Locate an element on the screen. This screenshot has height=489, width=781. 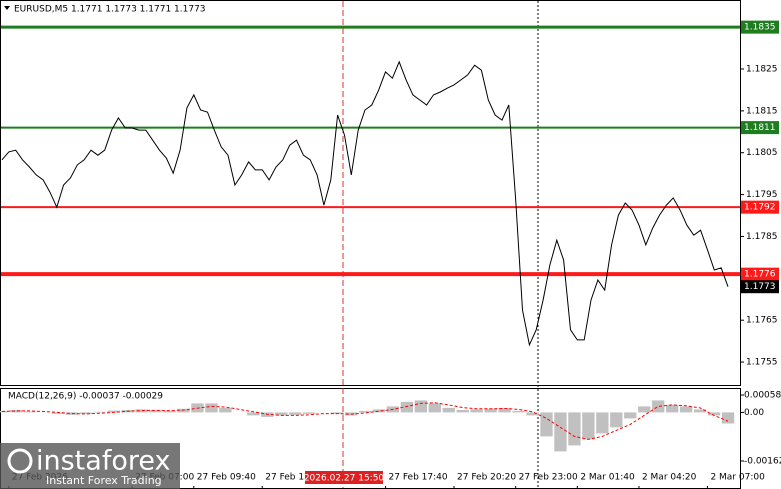
x-tick-label: 27 Feb 20:20 is located at coordinates (486, 478).